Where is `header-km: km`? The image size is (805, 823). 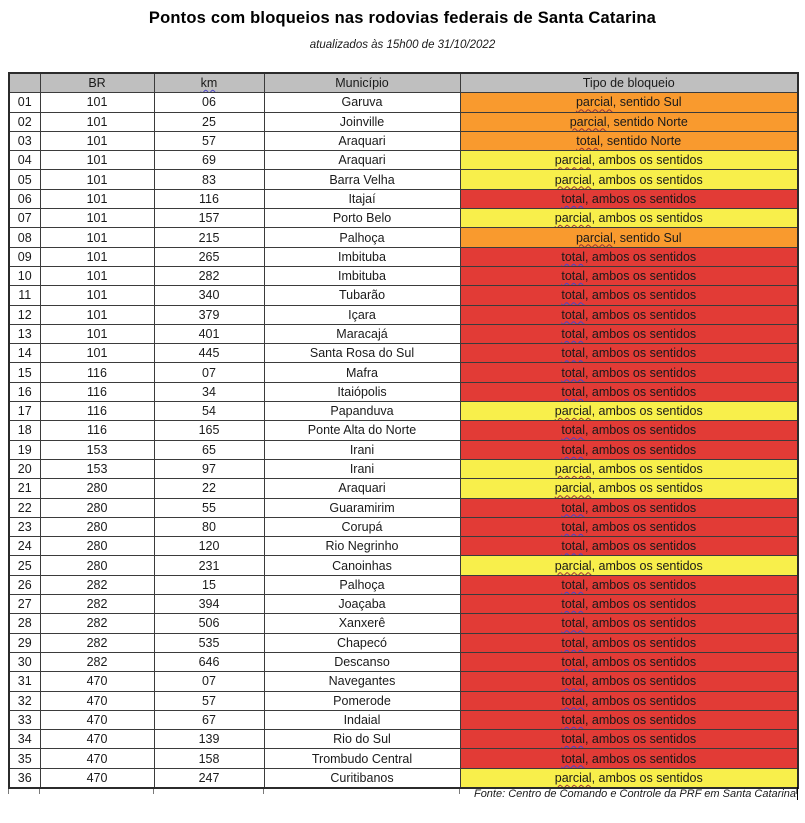 header-km: km is located at coordinates (209, 83).